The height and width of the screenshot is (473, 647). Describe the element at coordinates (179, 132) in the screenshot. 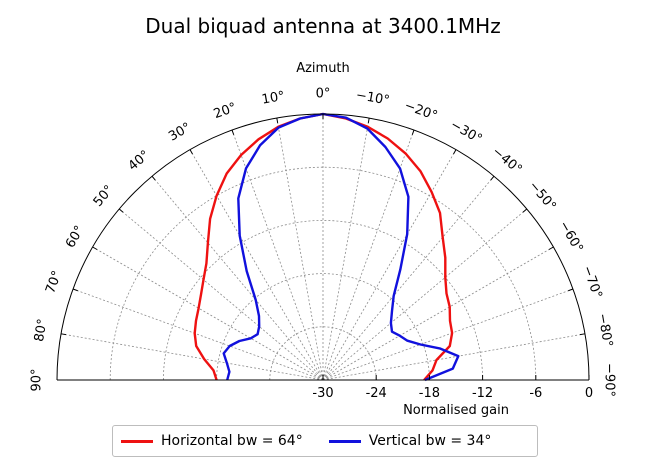

I see `angle-tick-label: 30°` at that location.